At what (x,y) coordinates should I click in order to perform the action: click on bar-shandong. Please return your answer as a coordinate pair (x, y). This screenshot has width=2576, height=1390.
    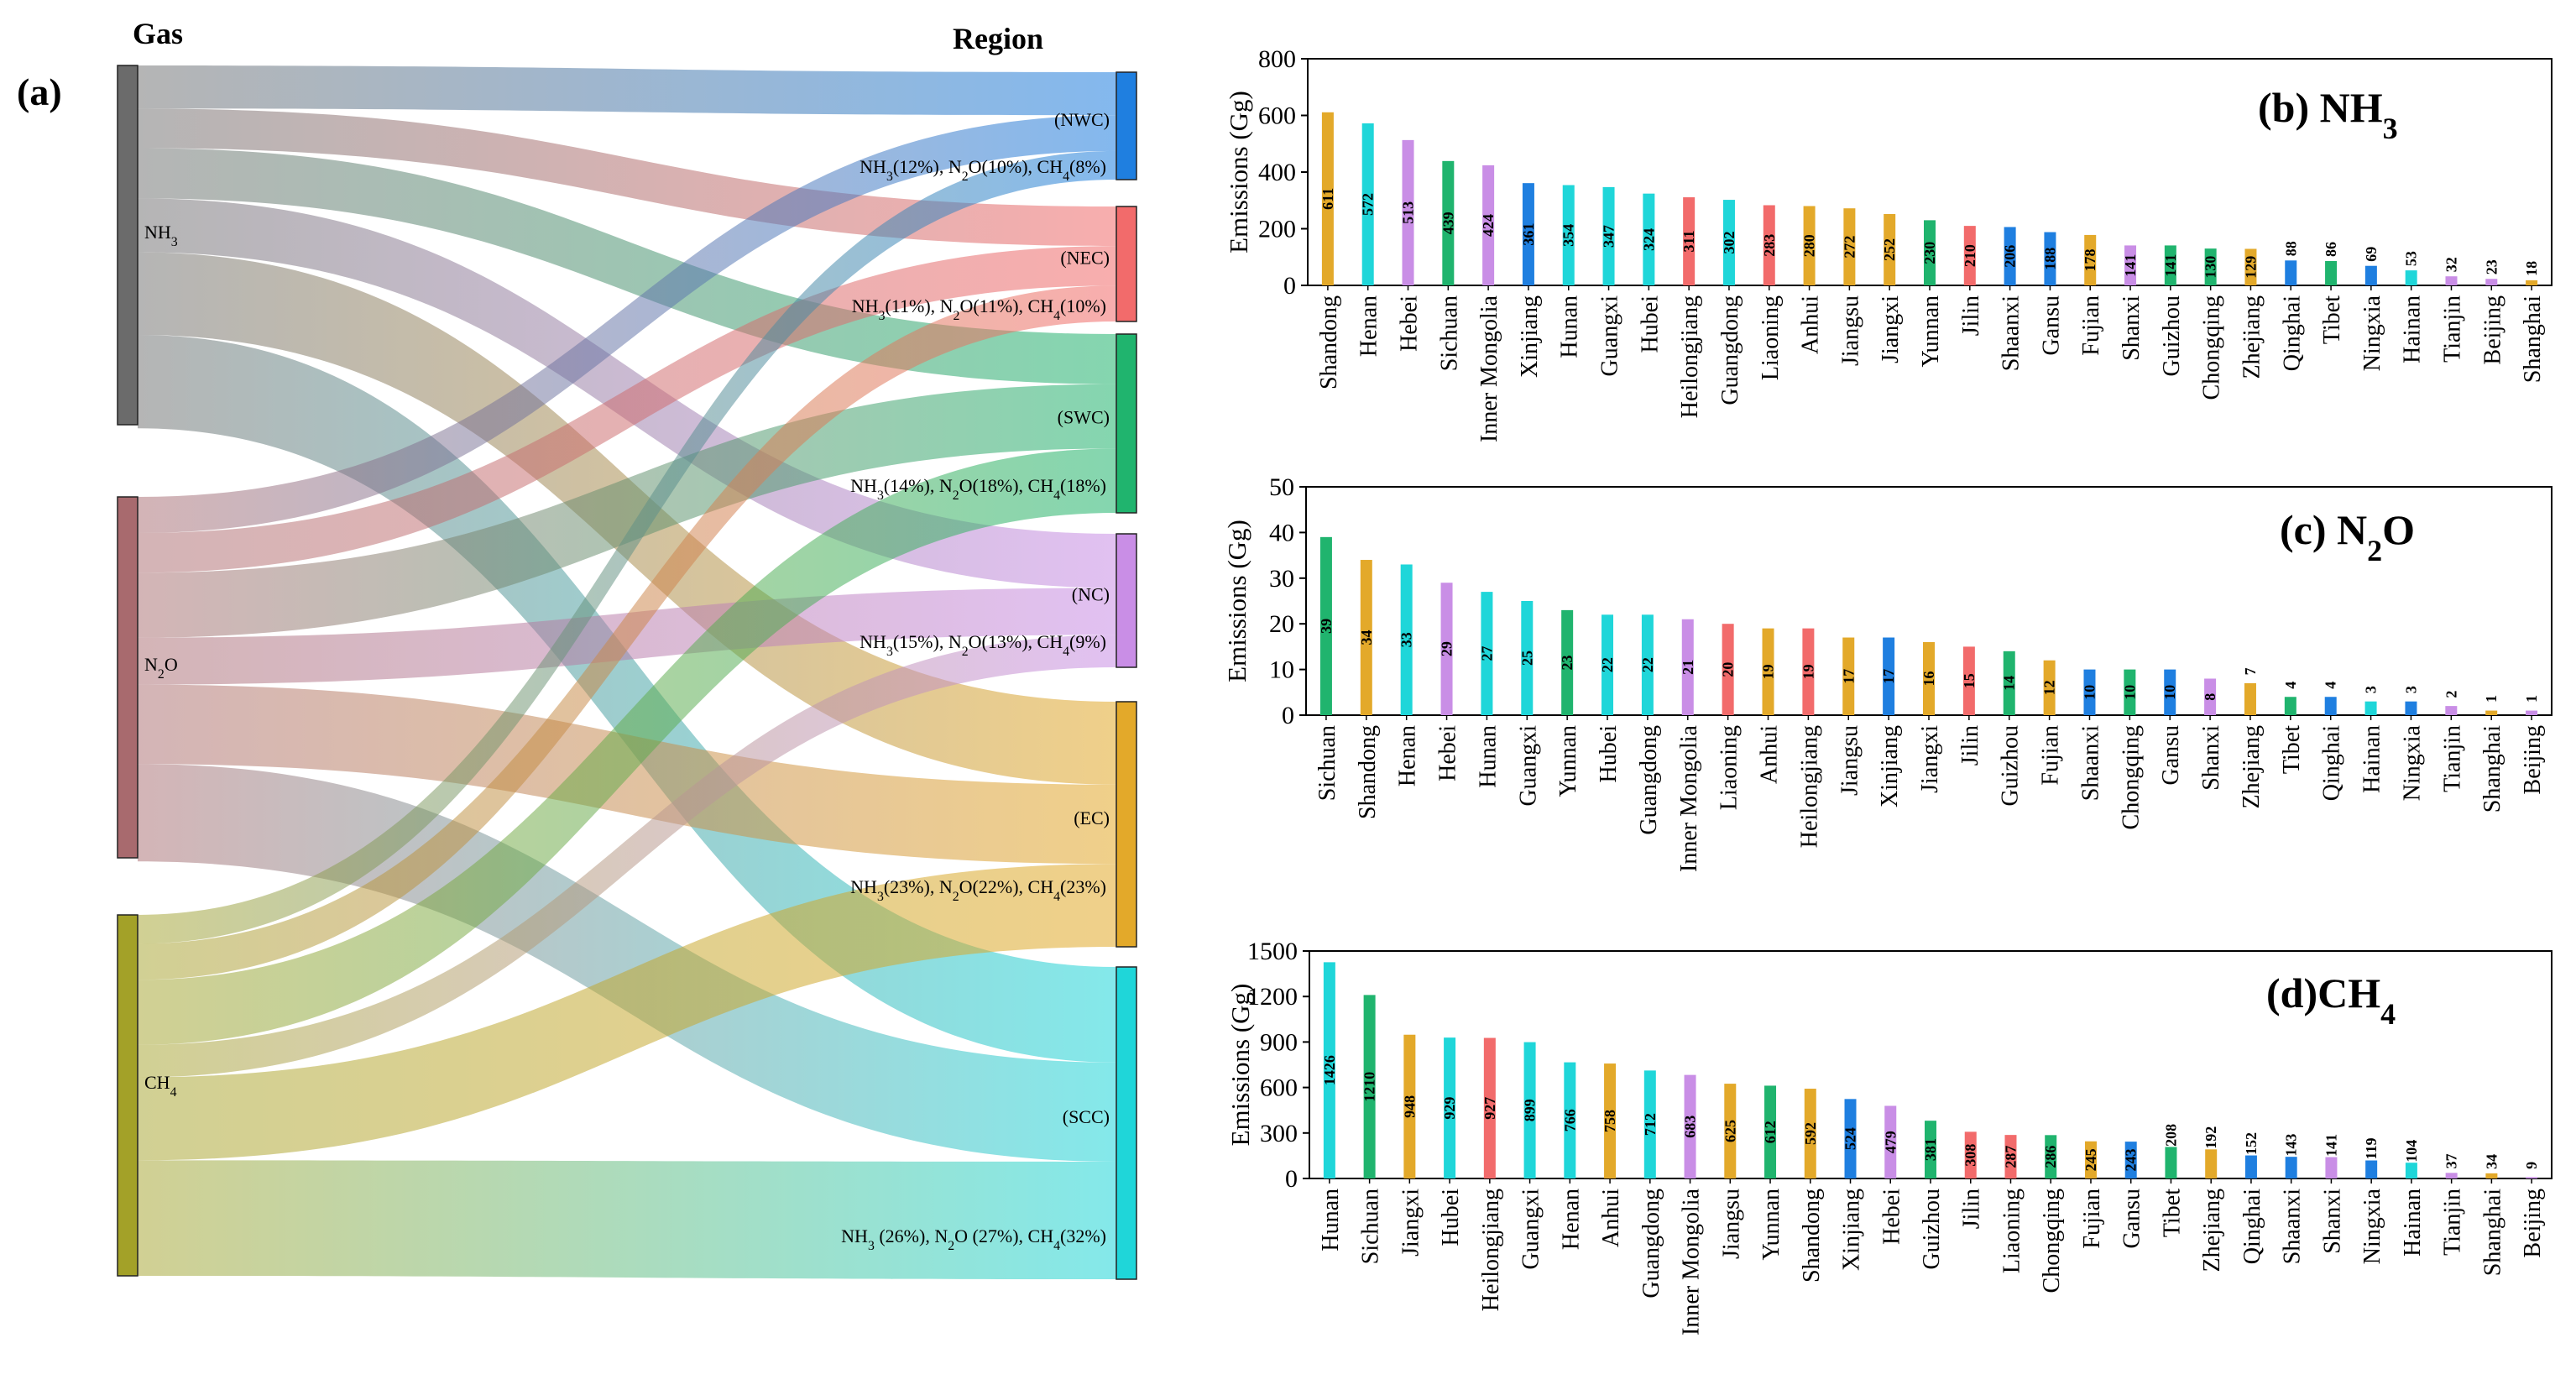
    Looking at the image, I should click on (1366, 638).